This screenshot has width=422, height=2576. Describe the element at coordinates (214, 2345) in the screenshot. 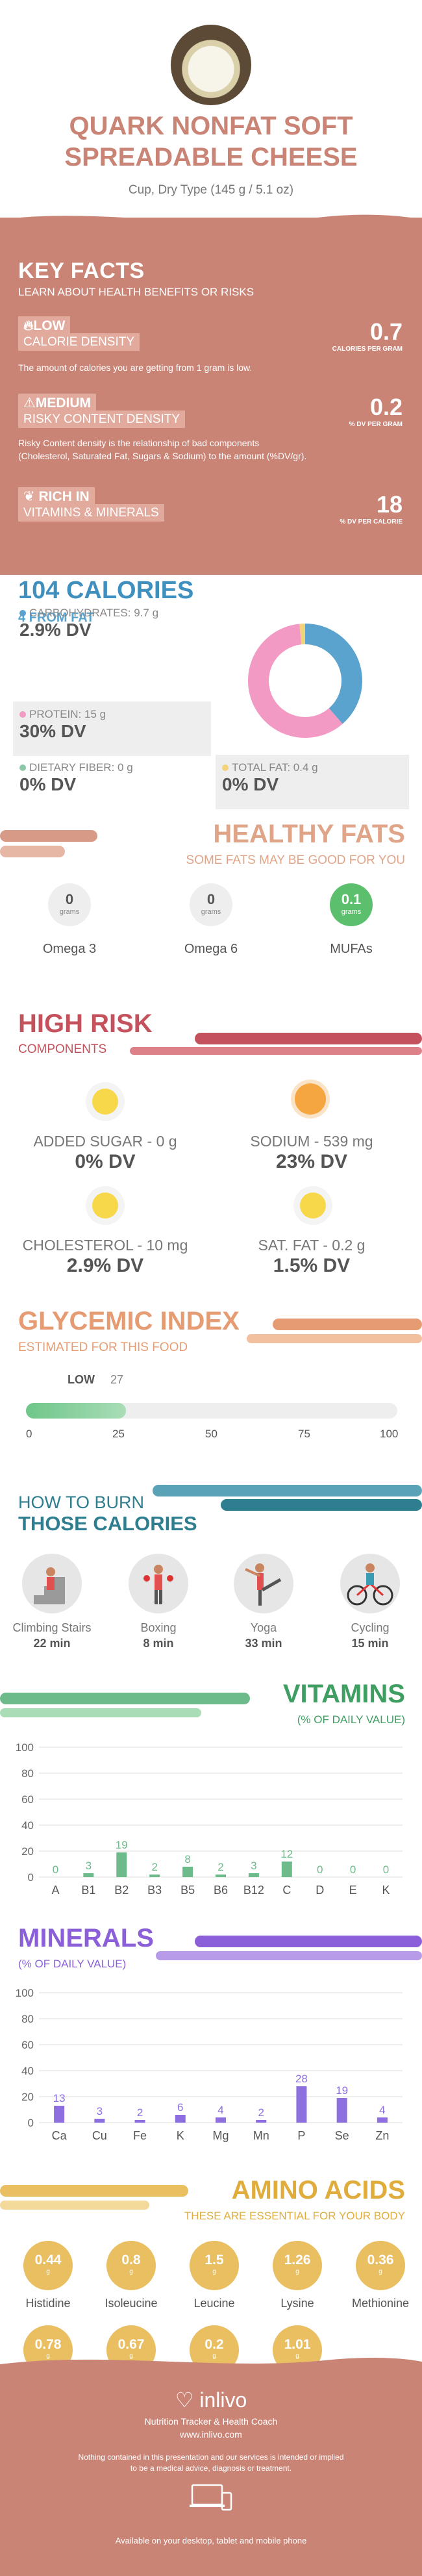

I see `amino-value: 0.2` at that location.